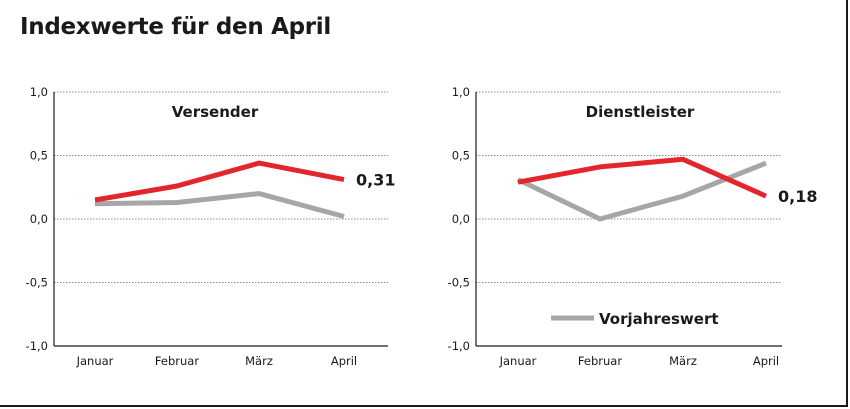 The image size is (850, 409). I want to click on end-value-label: 0,18, so click(797, 196).